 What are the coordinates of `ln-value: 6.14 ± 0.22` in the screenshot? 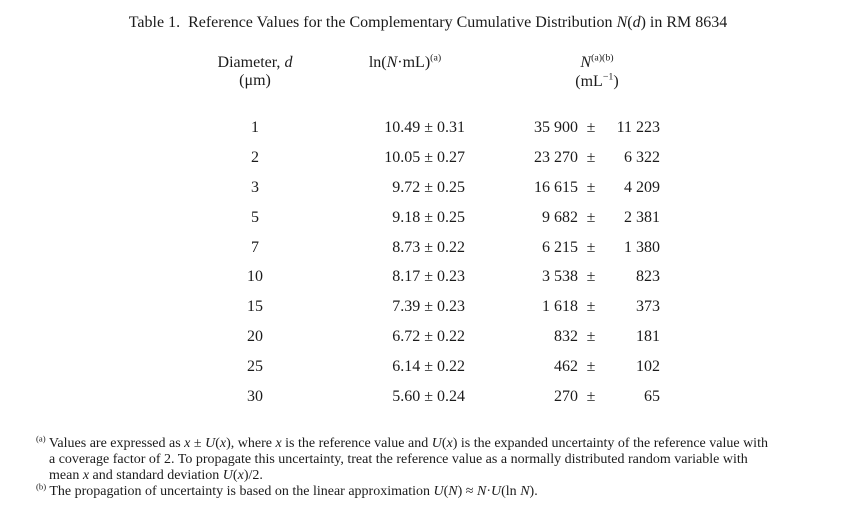 It's located at (428, 367).